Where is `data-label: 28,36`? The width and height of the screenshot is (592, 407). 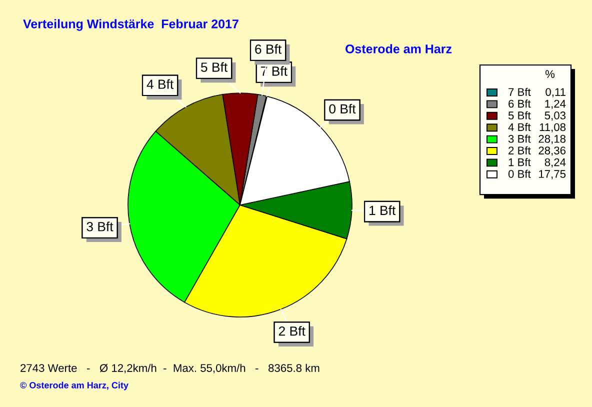
data-label: 28,36 is located at coordinates (552, 151).